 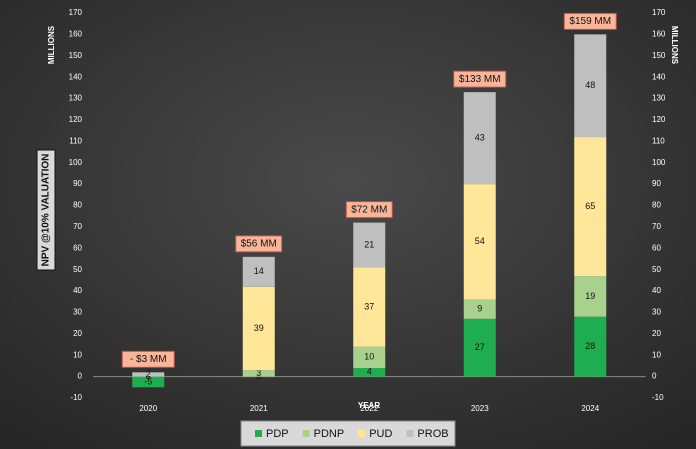 What do you see at coordinates (348, 433) in the screenshot?
I see `legend-box` at bounding box center [348, 433].